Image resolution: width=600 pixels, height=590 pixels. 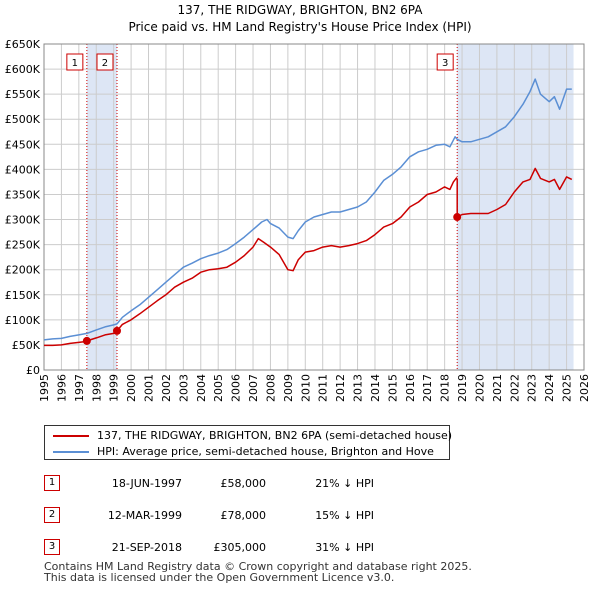 I want to click on y-tick-label: £300K, so click(x=23, y=220).